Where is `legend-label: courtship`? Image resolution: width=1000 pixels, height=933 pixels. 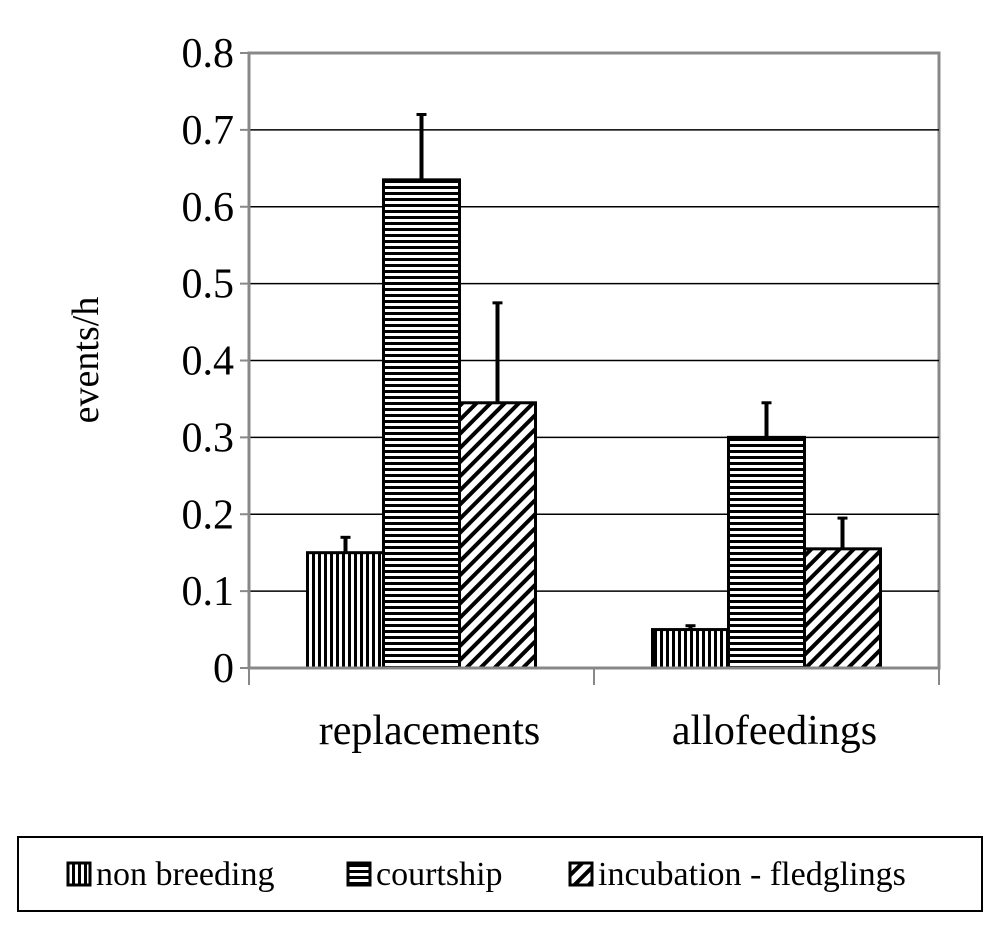
legend-label: courtship is located at coordinates (439, 874).